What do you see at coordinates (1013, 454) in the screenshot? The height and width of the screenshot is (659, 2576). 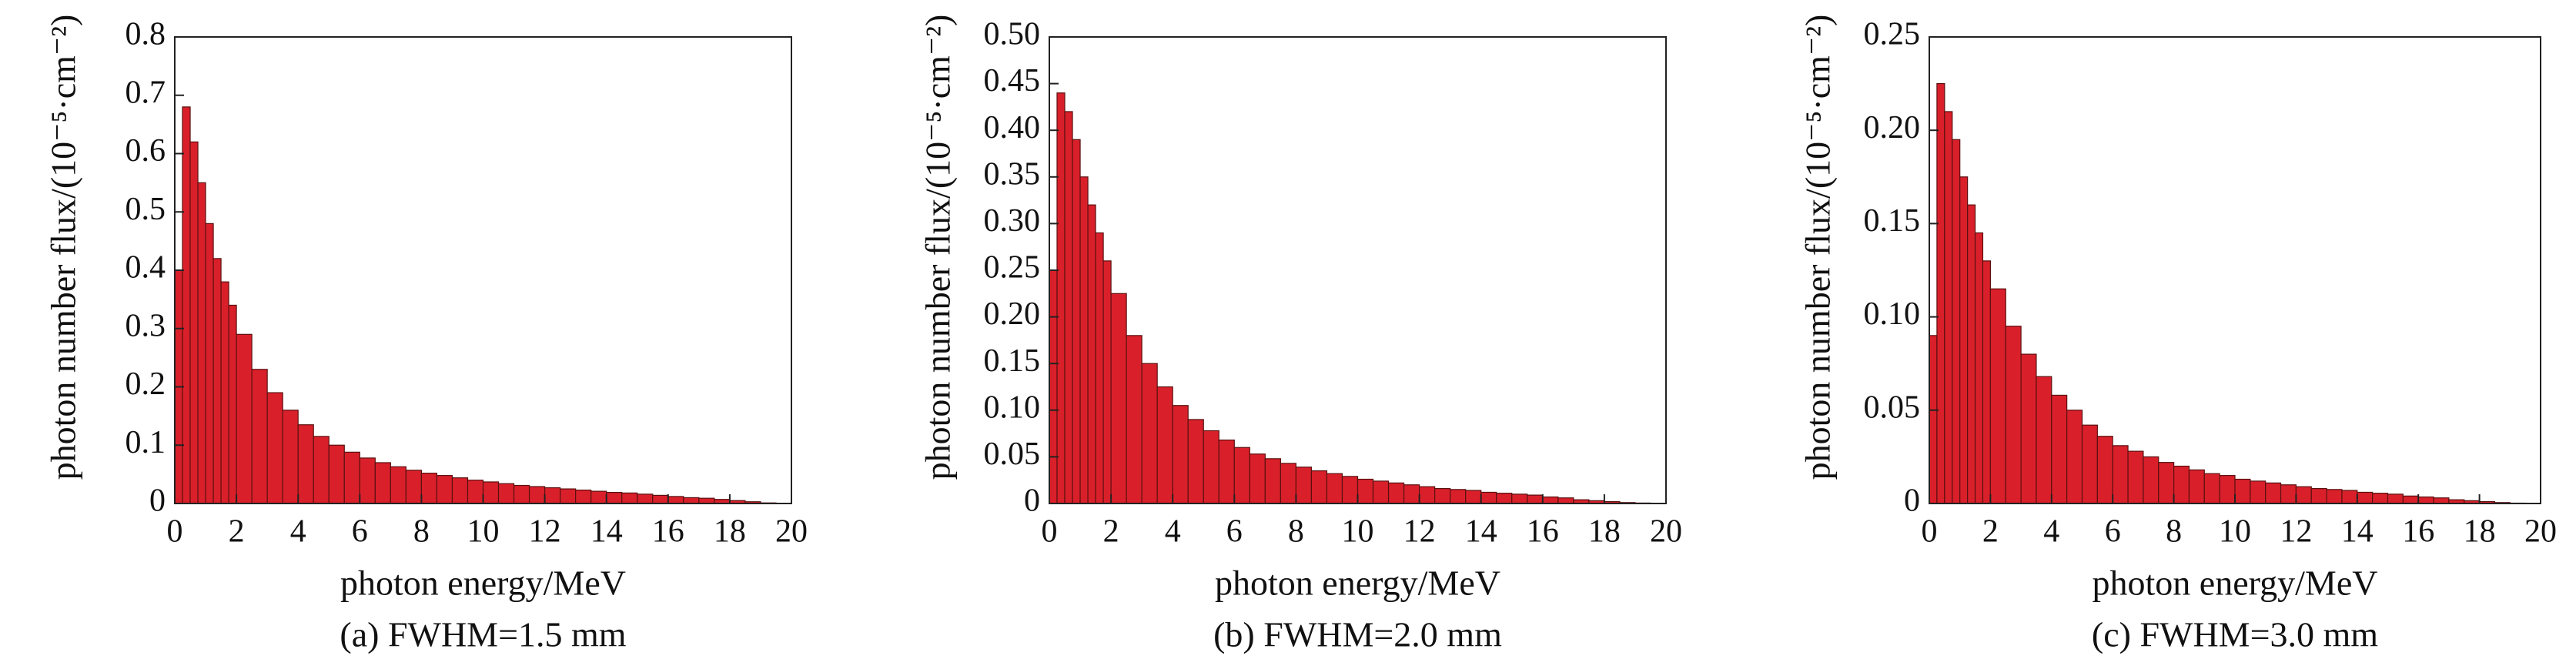 I see `y-tick-label: 0.05` at bounding box center [1013, 454].